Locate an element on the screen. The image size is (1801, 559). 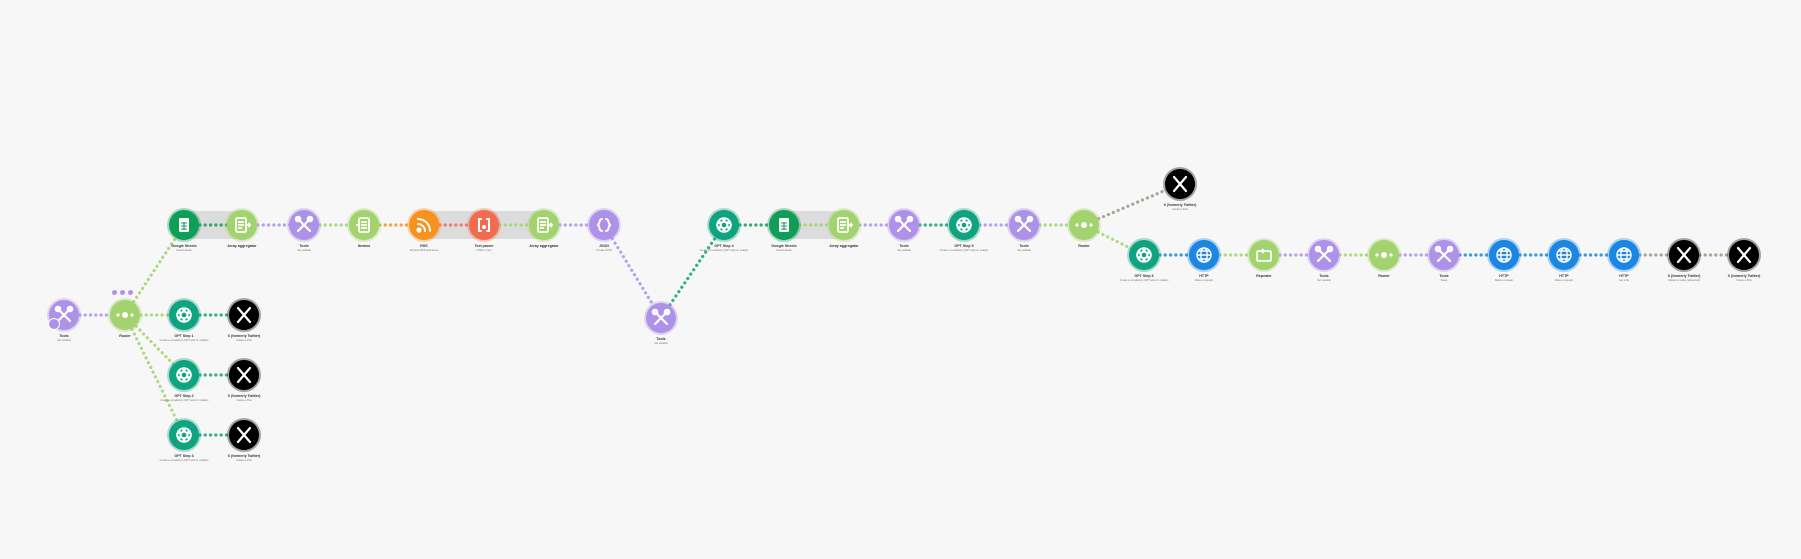
module-label: HTTP is located at coordinates (1204, 276).